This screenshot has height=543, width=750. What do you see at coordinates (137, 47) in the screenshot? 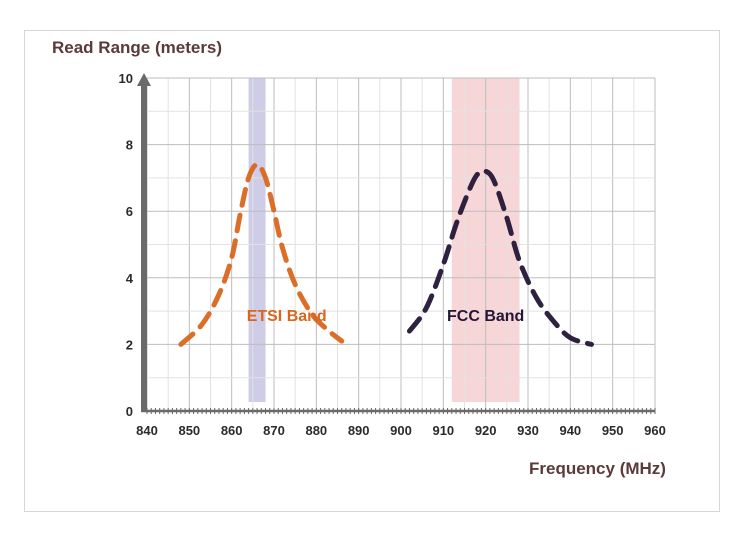
I see `y-axis-title: Read Range (meters)` at bounding box center [137, 47].